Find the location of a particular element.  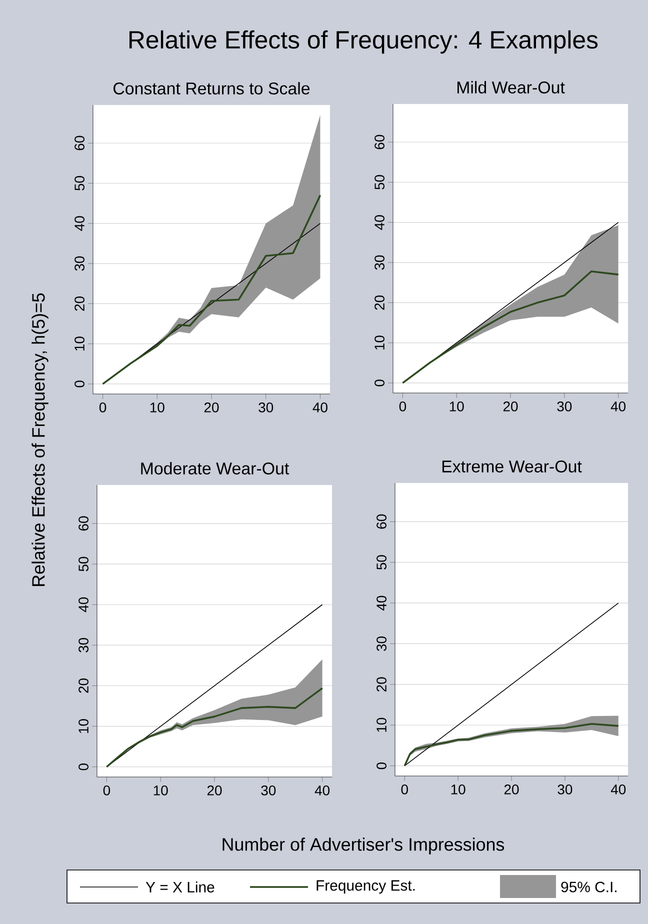

text: 95% C.I. is located at coordinates (588, 887).